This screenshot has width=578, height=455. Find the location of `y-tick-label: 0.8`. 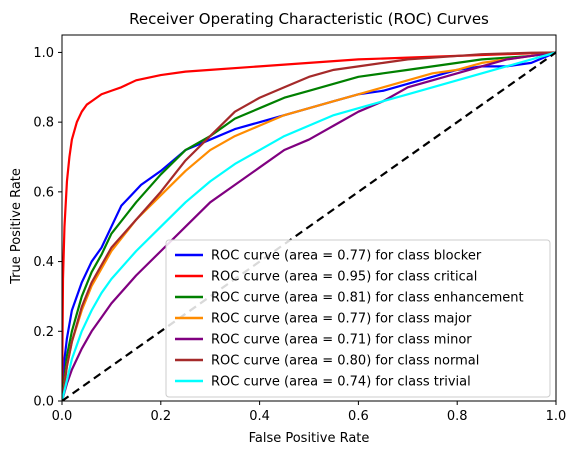

y-tick-label: 0.8 is located at coordinates (43, 123).